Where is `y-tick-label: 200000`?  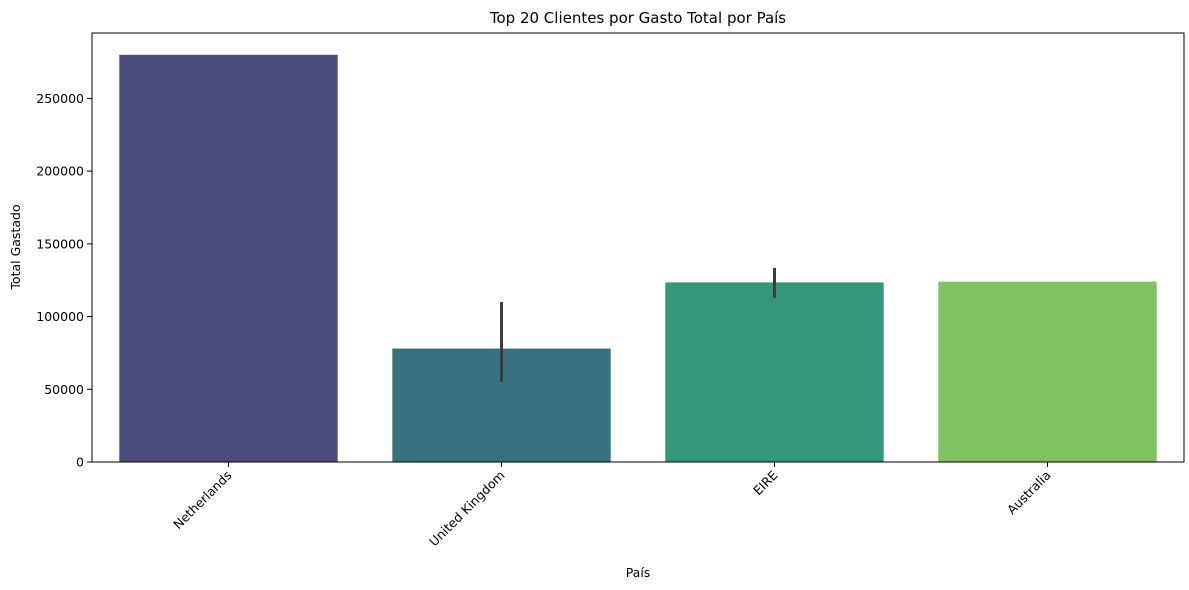 y-tick-label: 200000 is located at coordinates (60, 171).